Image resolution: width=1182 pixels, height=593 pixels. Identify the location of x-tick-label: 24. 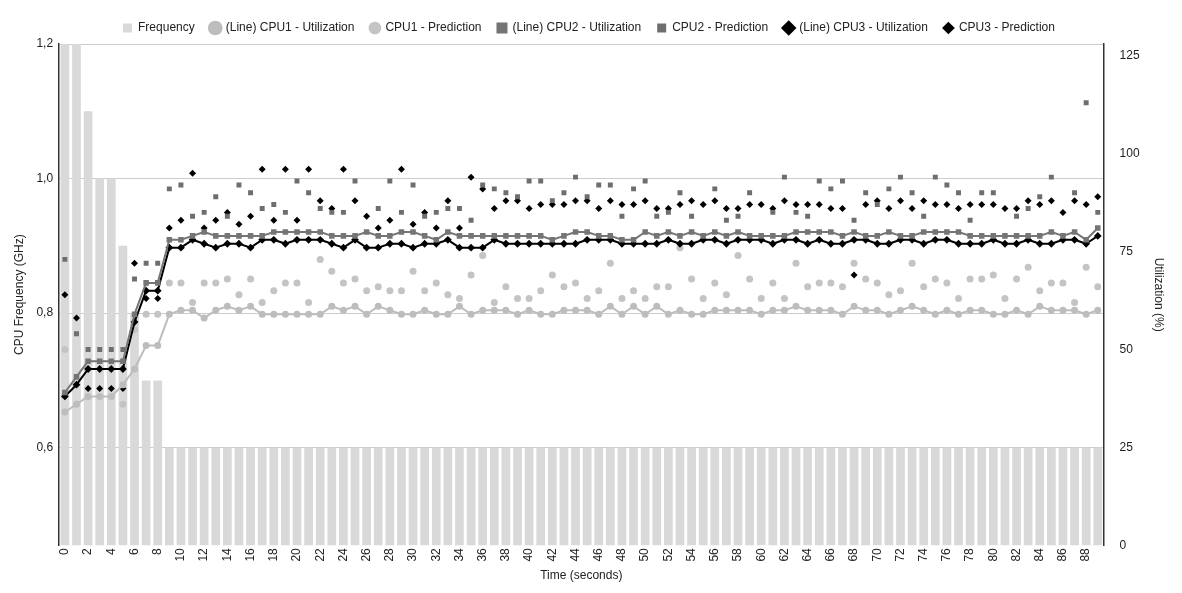
(342, 554).